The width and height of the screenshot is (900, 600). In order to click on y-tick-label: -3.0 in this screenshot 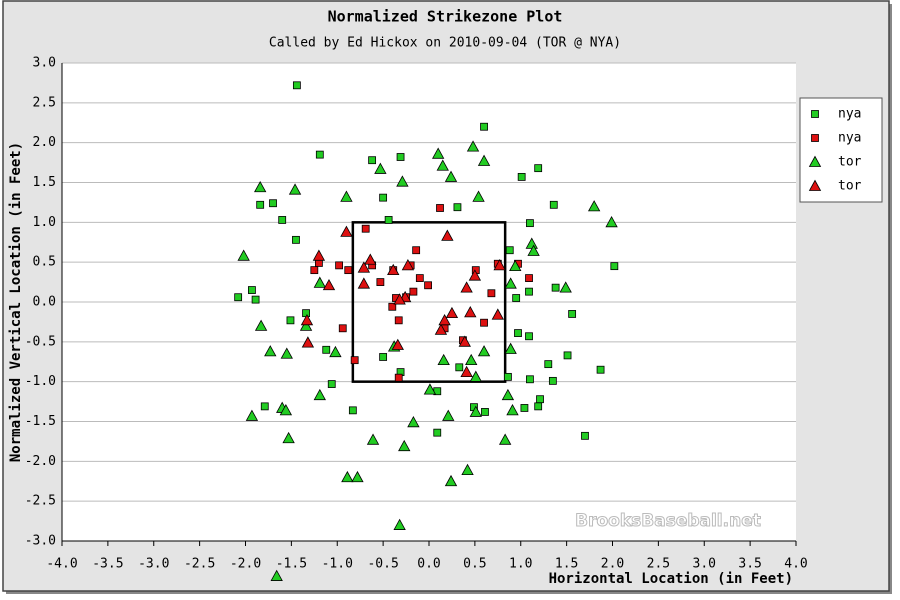, I will do `click(40, 541)`.